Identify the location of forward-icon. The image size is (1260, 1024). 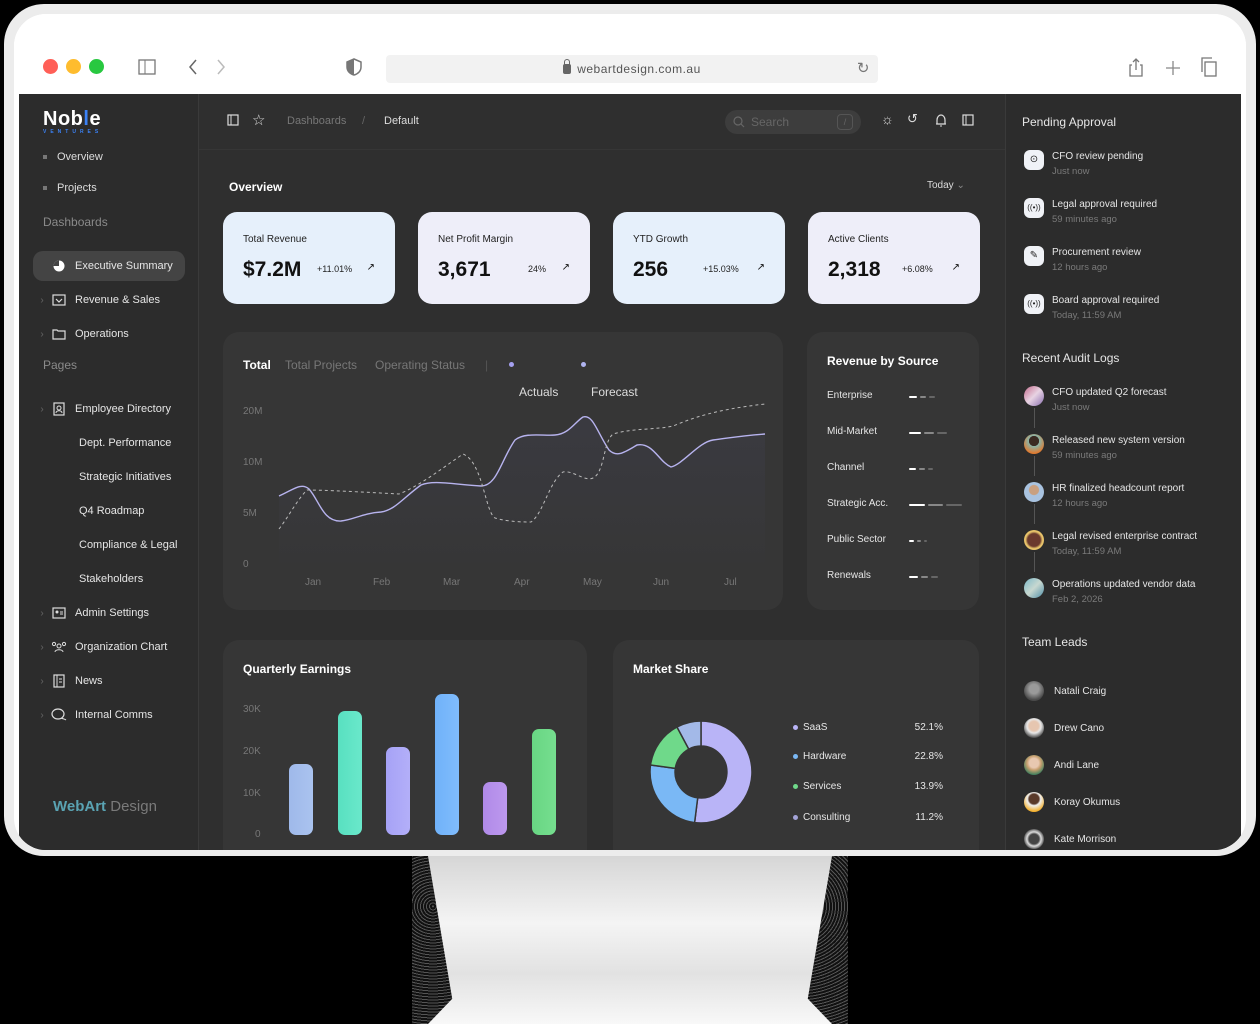
(221, 67).